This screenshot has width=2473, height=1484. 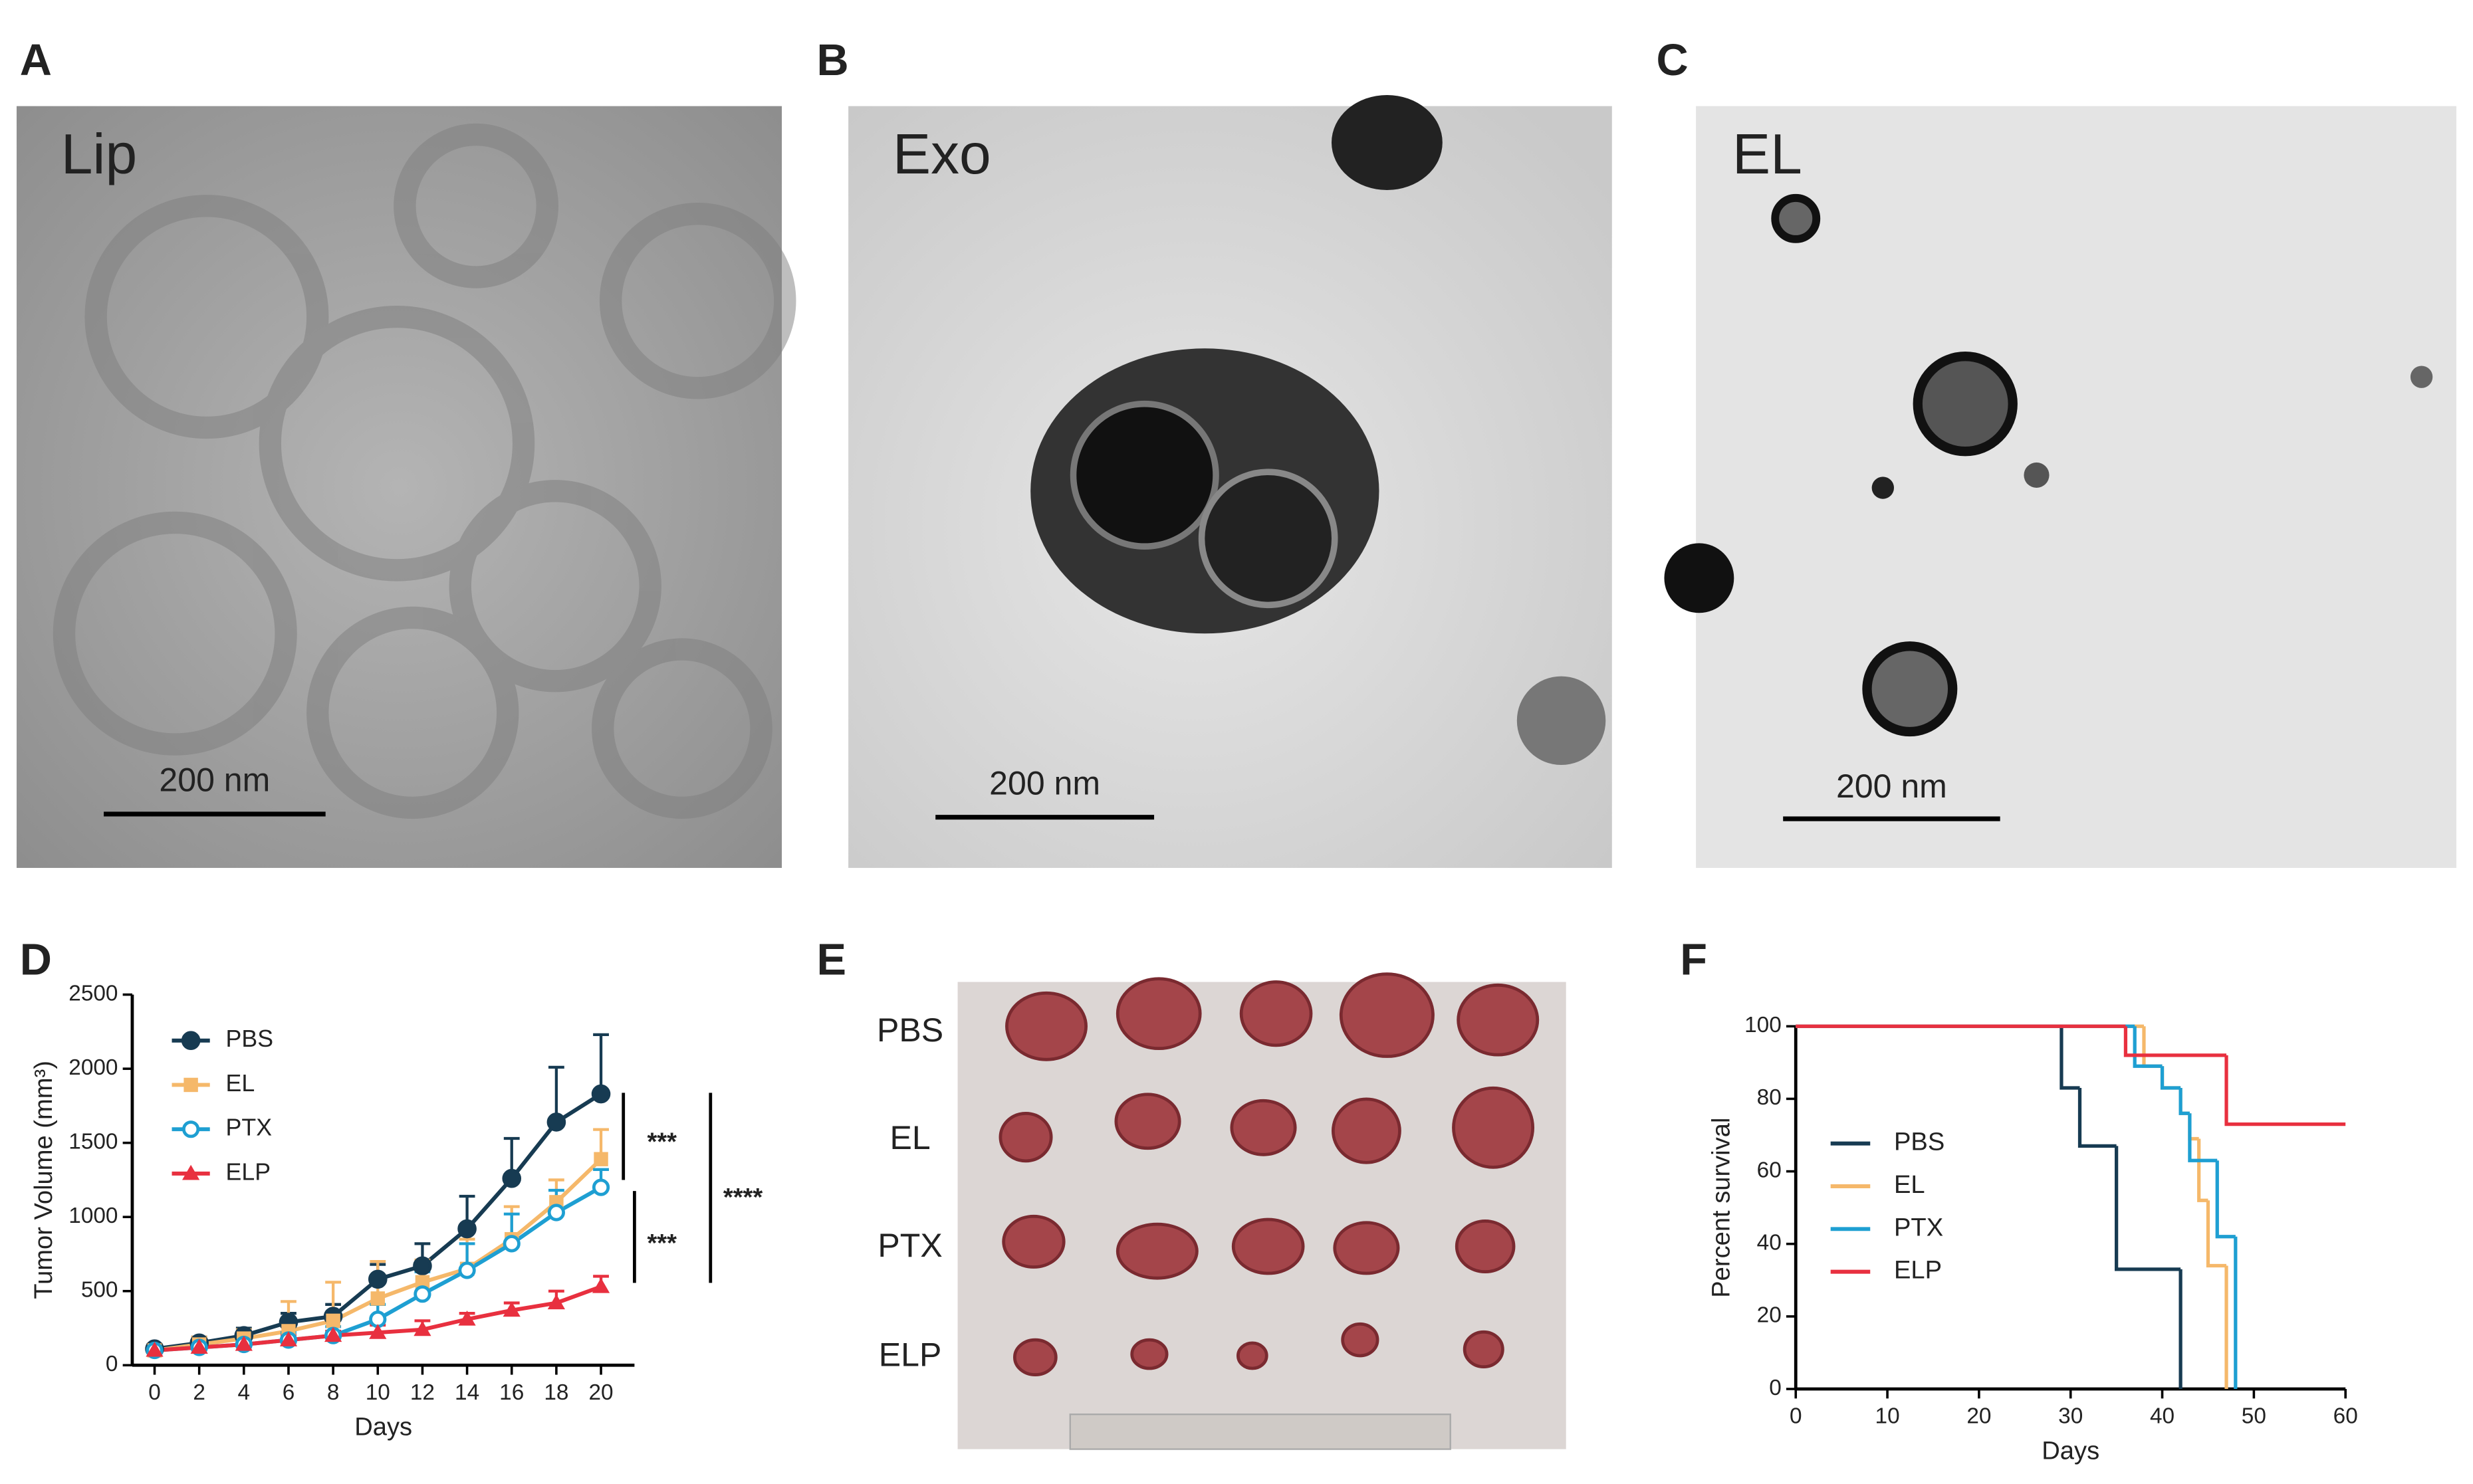 I want to click on y-tick-label: 100, so click(x=1763, y=1025).